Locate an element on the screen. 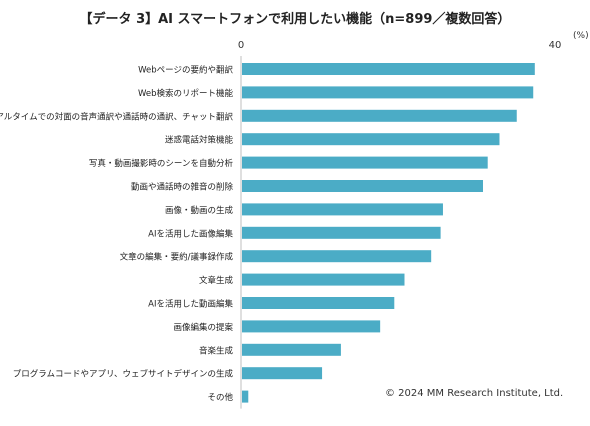  category-label: その他 is located at coordinates (220, 397).